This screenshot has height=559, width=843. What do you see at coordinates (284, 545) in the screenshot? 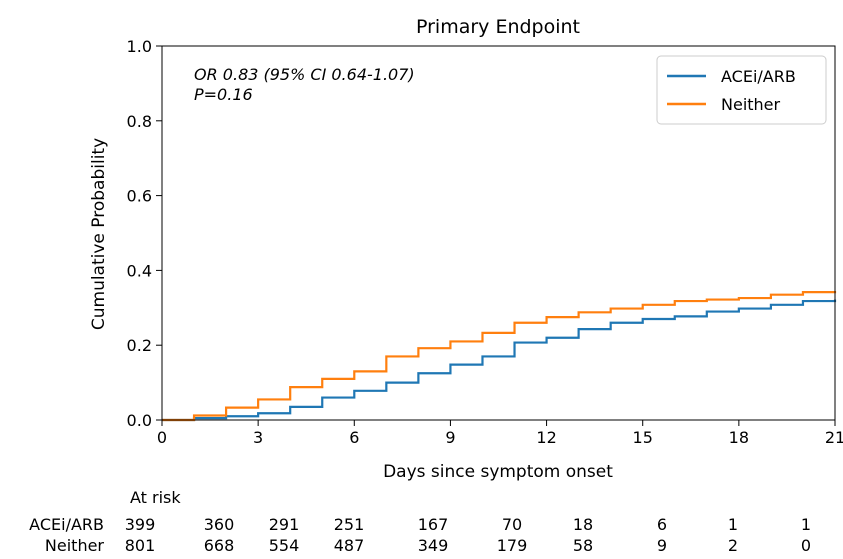
I see `at-risk-value: 554` at bounding box center [284, 545].